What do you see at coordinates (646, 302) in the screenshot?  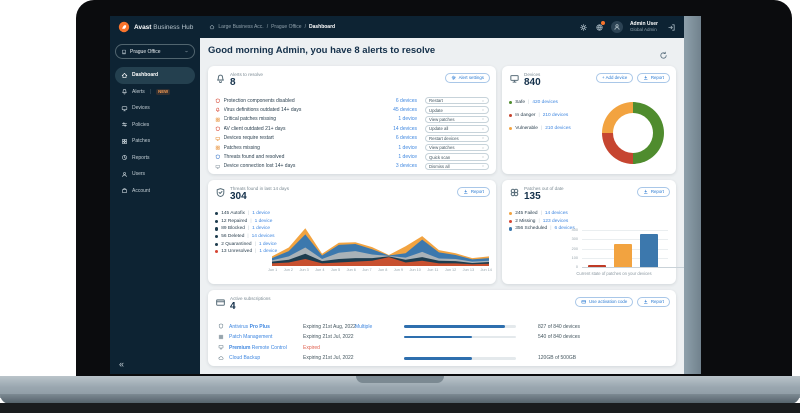 I see `download-icon` at bounding box center [646, 302].